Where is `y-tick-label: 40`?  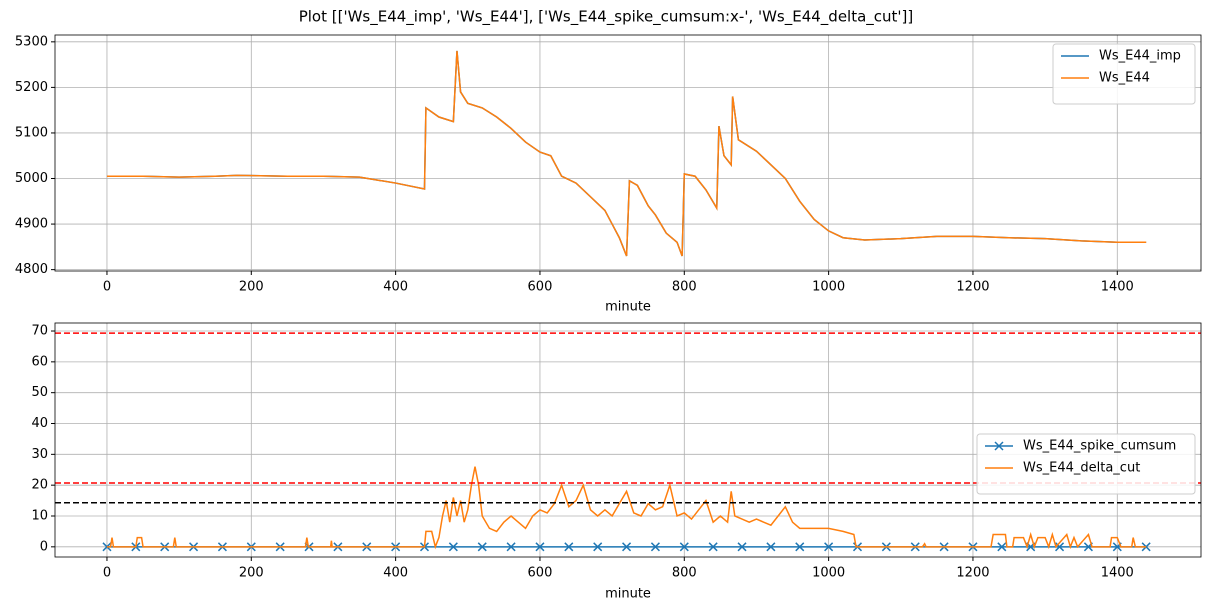 y-tick-label: 40 is located at coordinates (39, 423).